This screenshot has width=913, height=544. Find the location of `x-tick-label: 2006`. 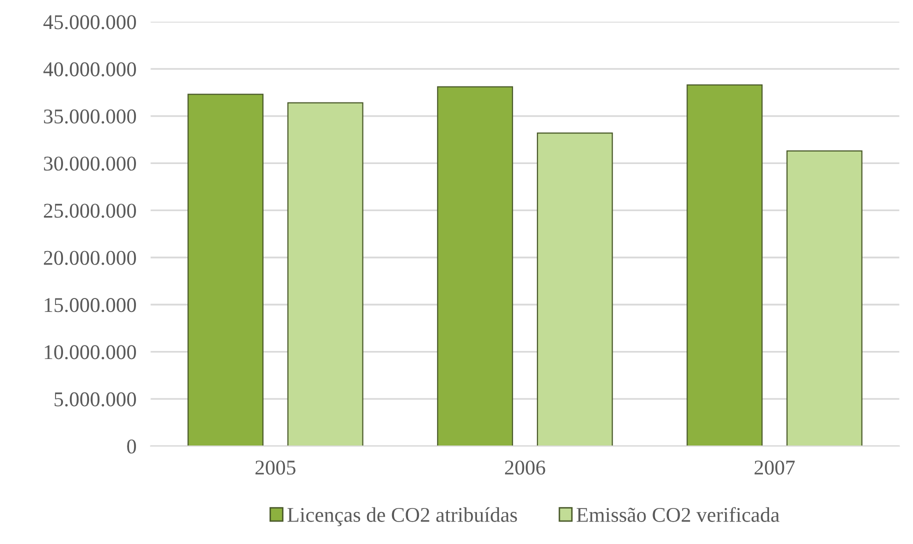

x-tick-label: 2006 is located at coordinates (525, 467).